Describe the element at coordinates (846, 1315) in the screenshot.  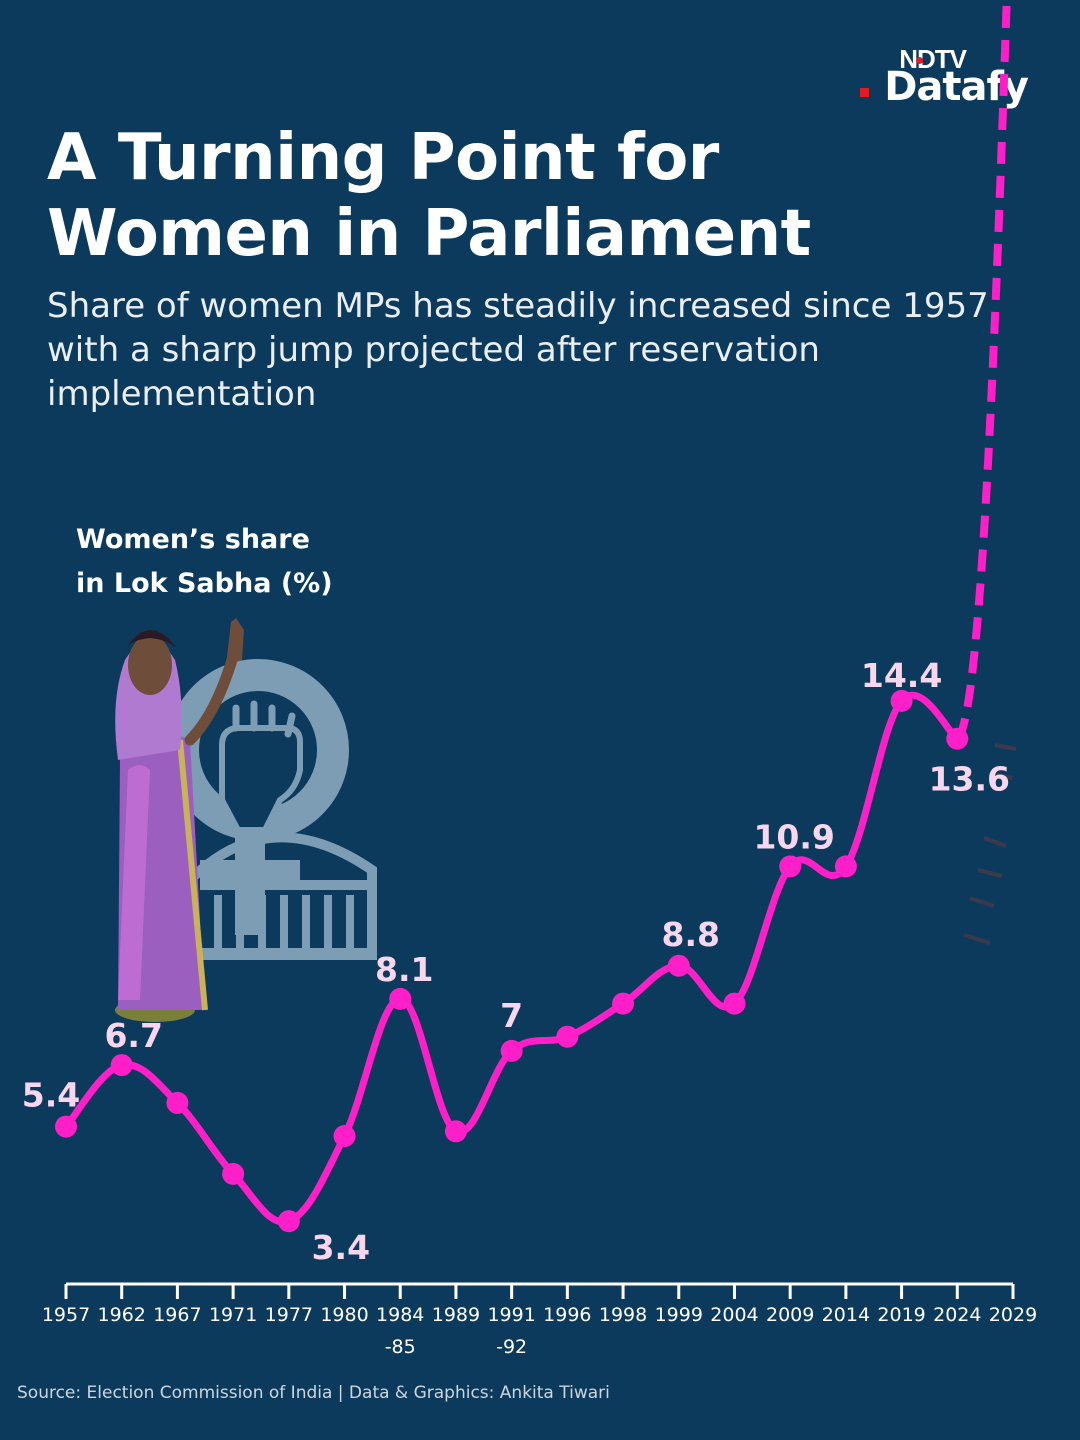
I see `x-tick-label: 2014` at that location.